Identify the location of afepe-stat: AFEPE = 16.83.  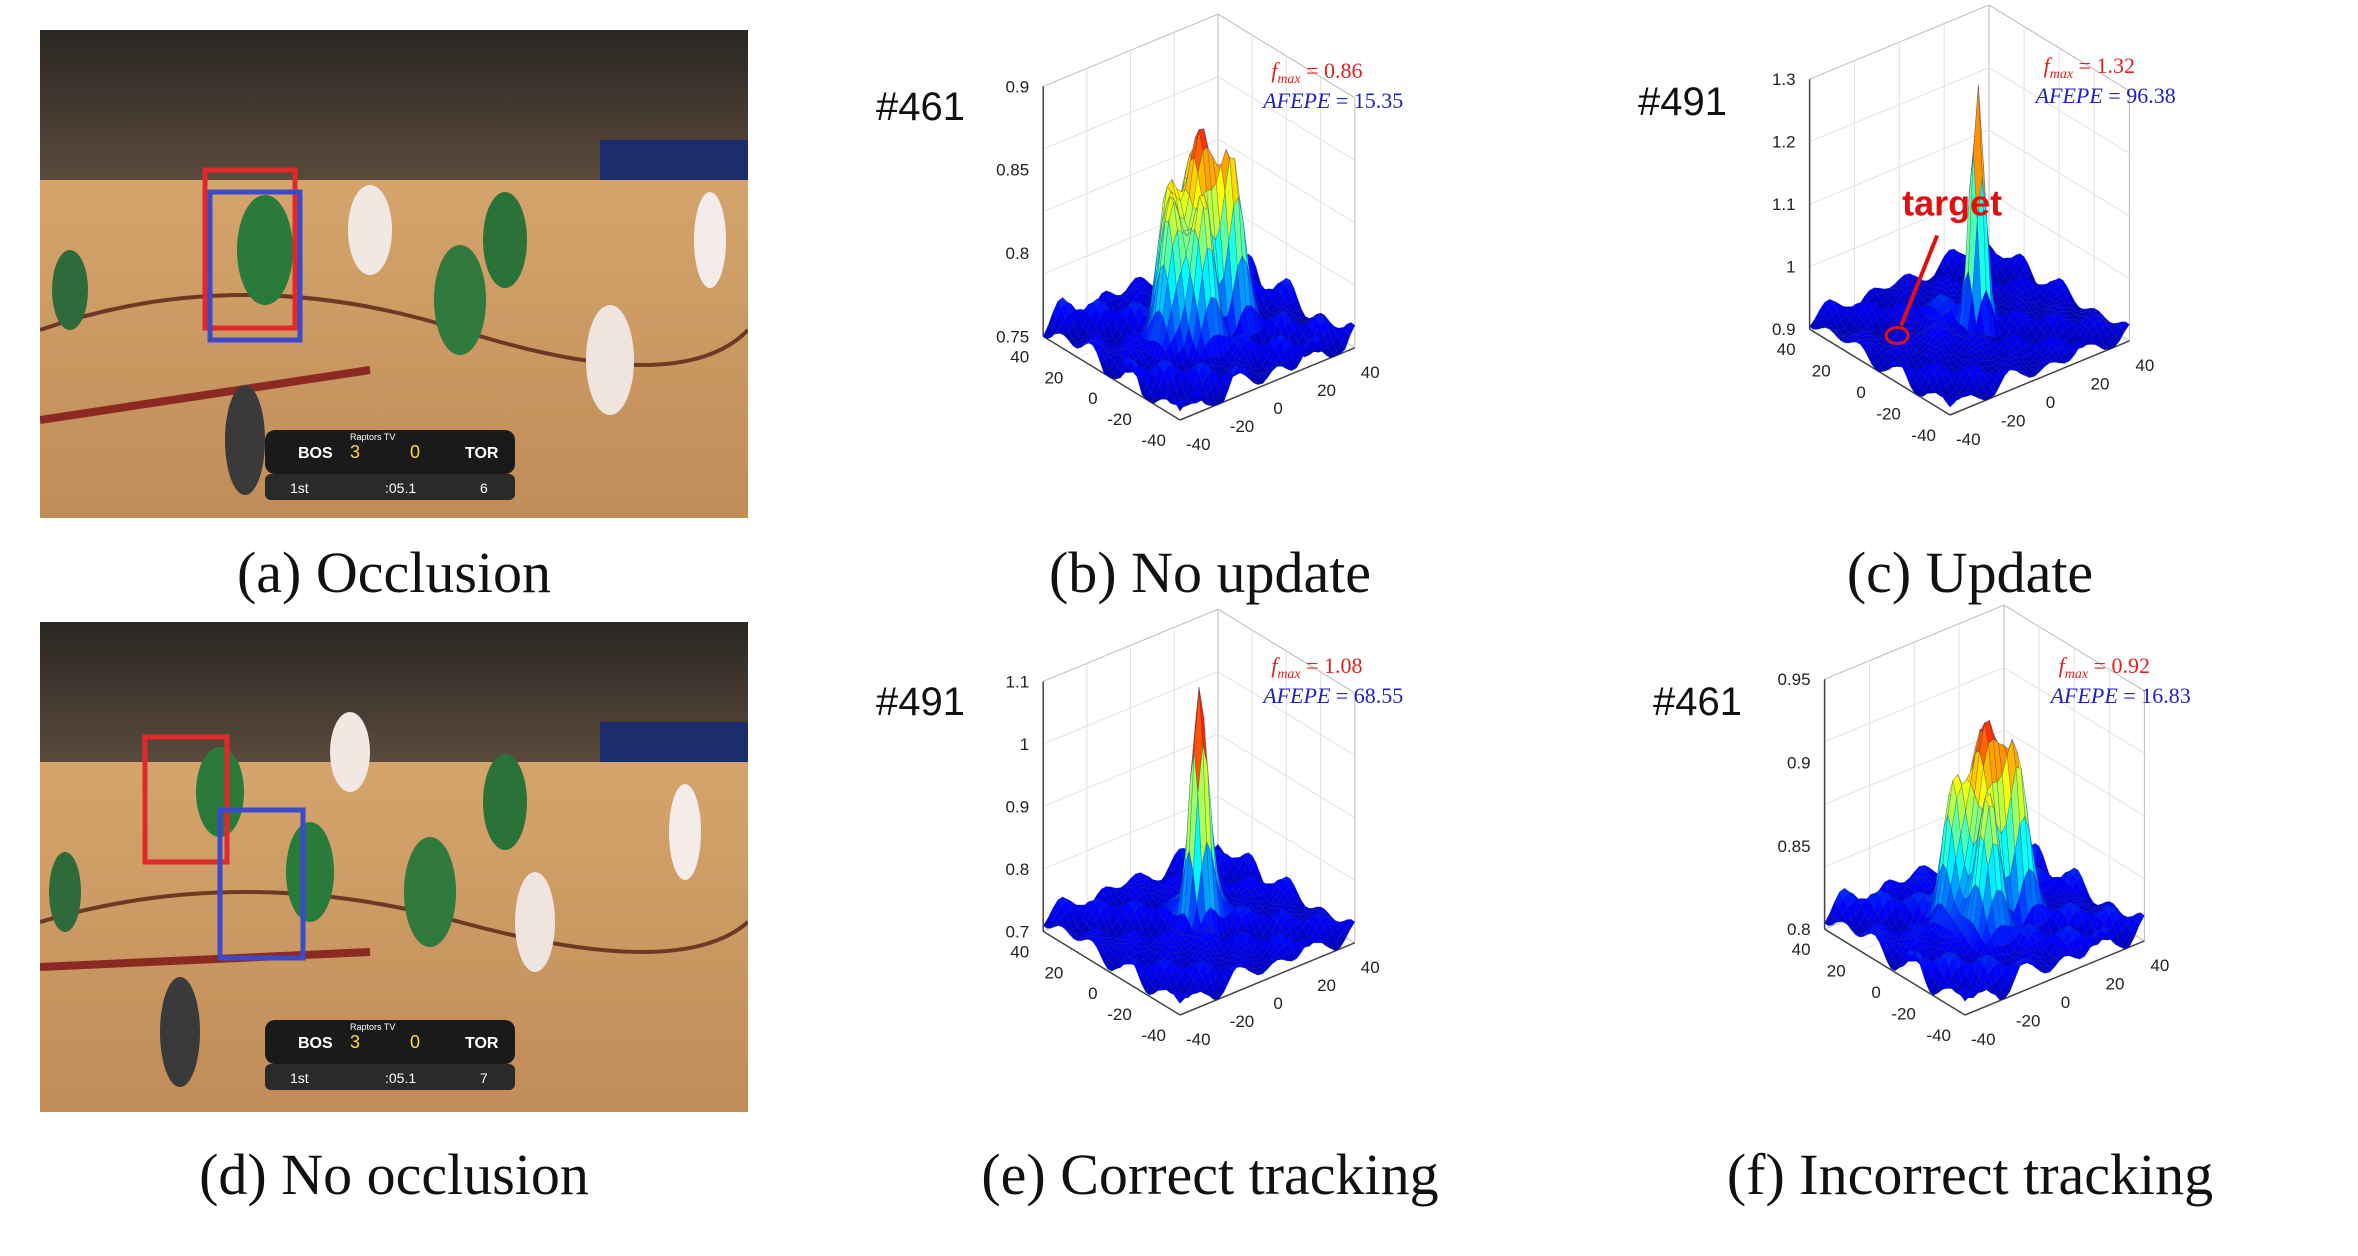
(2120, 695).